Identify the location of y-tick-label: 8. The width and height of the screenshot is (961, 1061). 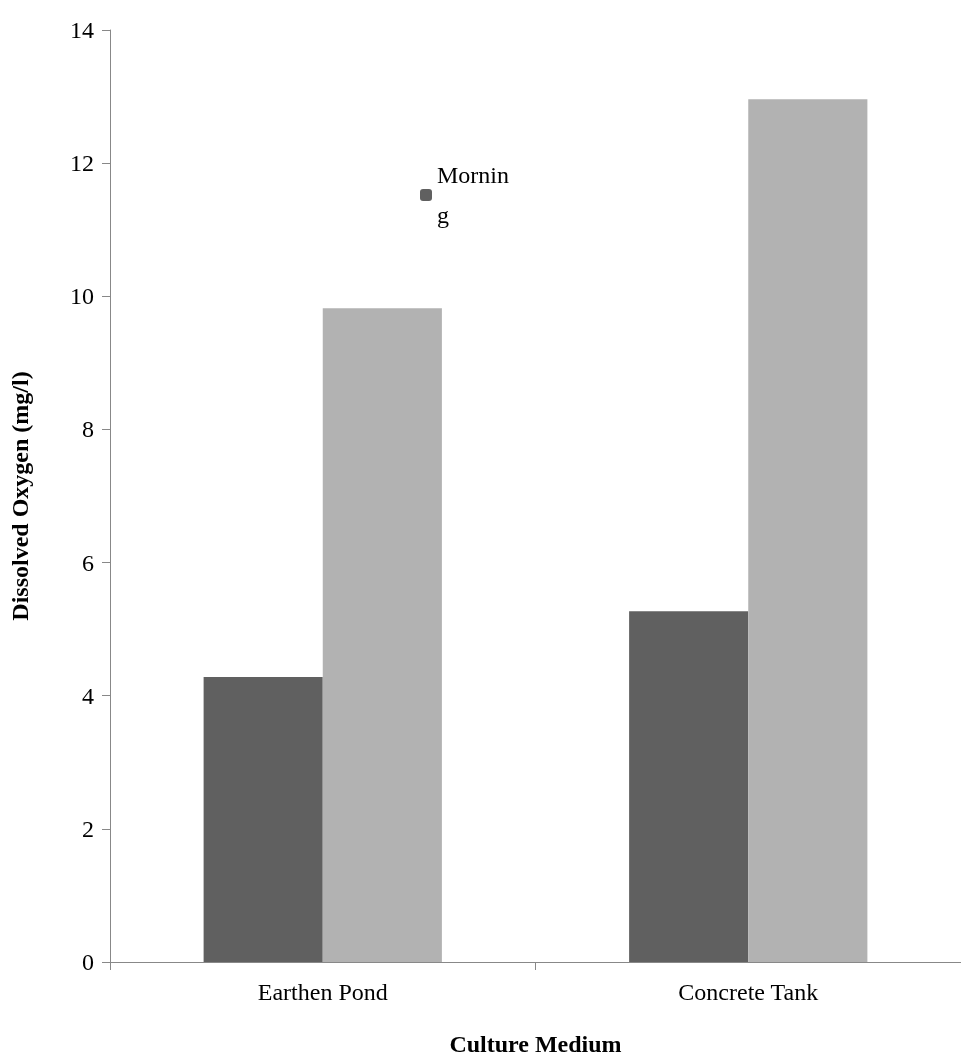
(88, 429).